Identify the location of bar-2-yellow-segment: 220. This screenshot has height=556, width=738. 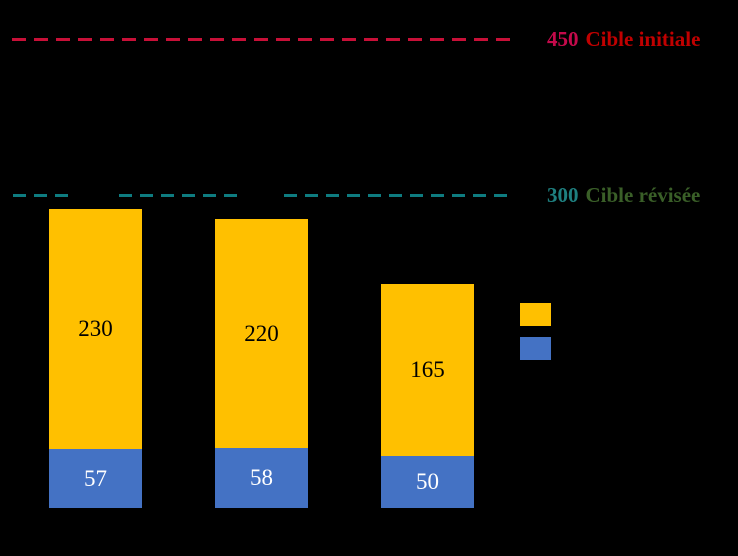
(261, 333).